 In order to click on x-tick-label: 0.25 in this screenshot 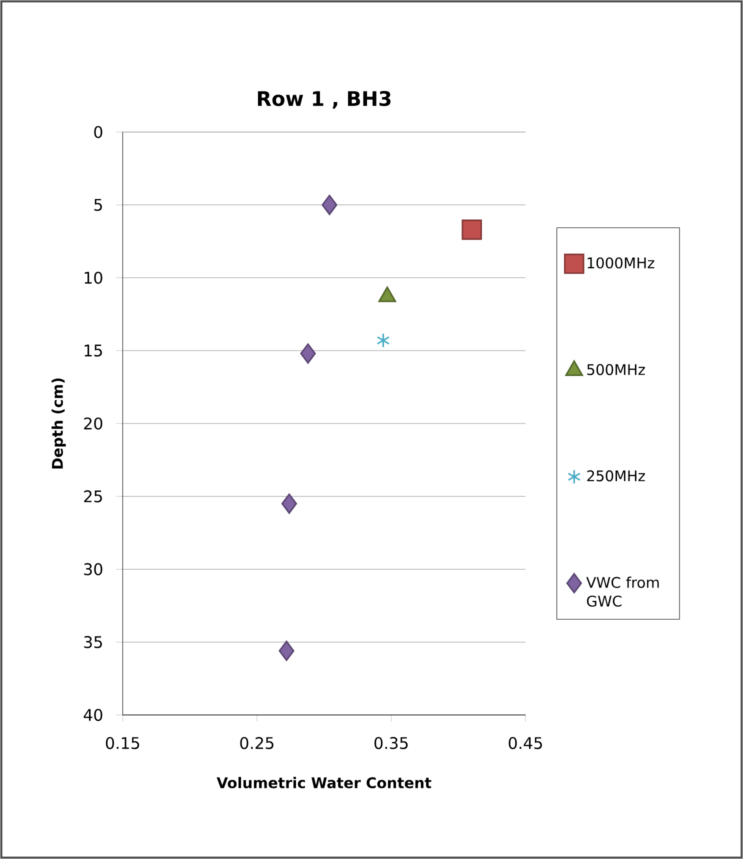, I will do `click(257, 743)`.